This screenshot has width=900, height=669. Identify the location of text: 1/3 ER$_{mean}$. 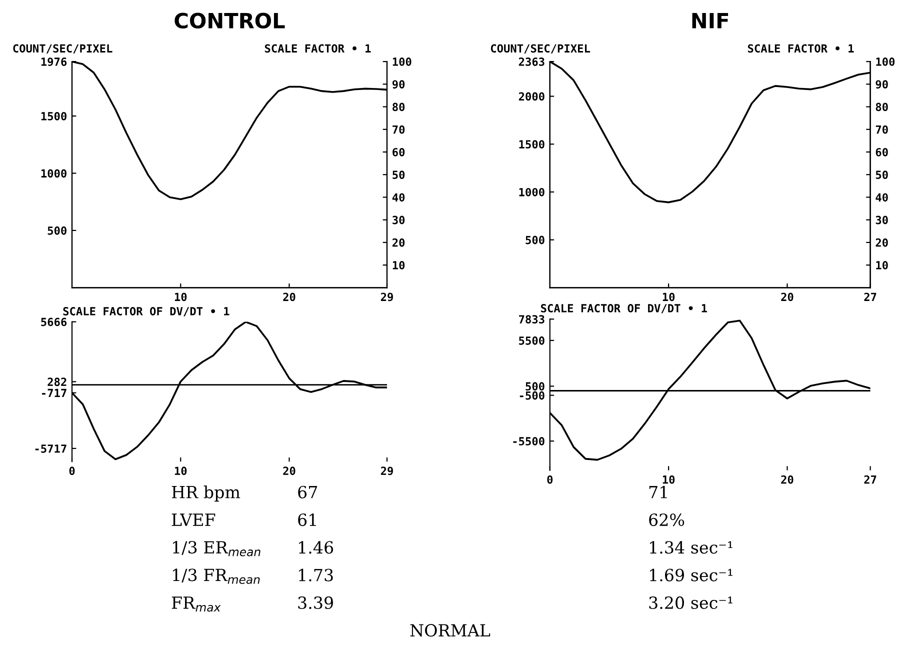
(216, 548).